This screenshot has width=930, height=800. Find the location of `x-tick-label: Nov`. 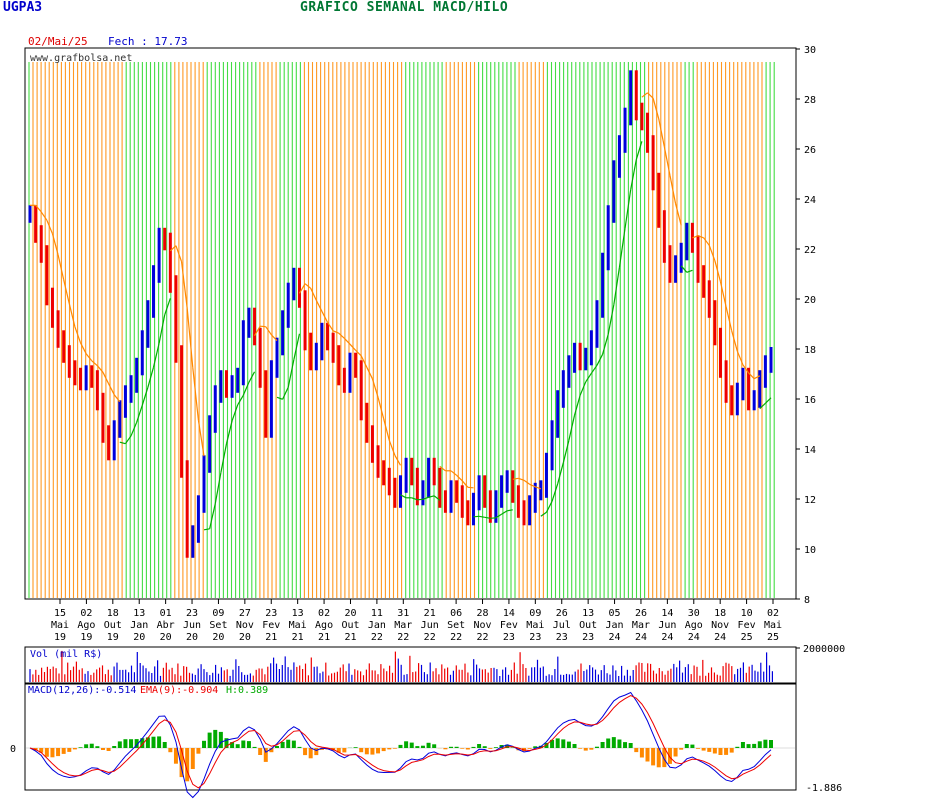

x-tick-label: Nov is located at coordinates (720, 625).